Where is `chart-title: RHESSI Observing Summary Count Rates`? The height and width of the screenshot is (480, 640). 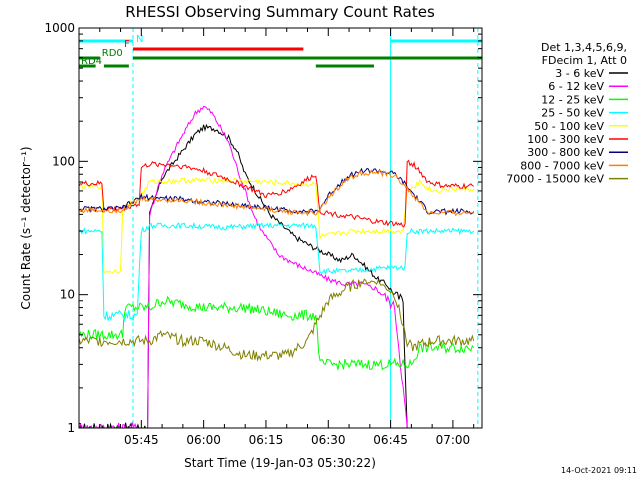
chart-title: RHESSI Observing Summary Count Rates is located at coordinates (280, 12).